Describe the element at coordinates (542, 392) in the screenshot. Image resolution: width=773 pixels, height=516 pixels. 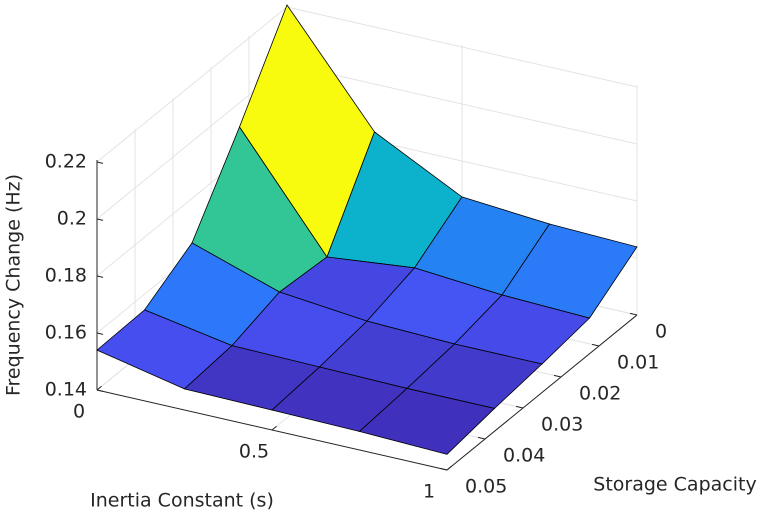
I see `y-axis` at that location.